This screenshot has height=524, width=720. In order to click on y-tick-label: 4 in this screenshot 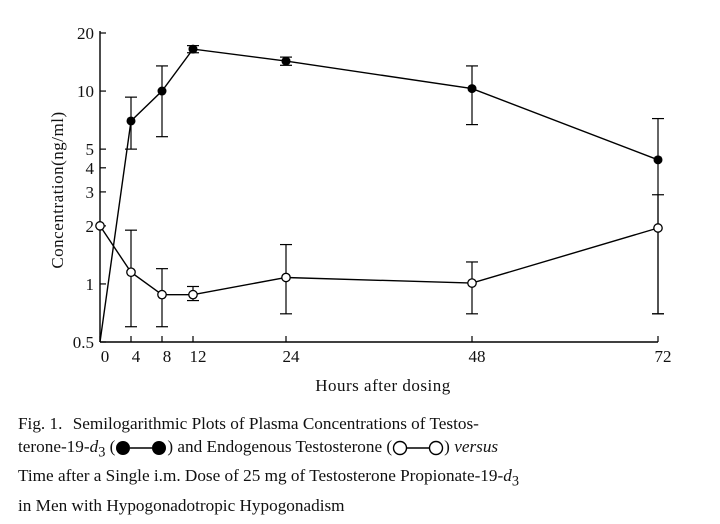, I will do `click(90, 168)`.